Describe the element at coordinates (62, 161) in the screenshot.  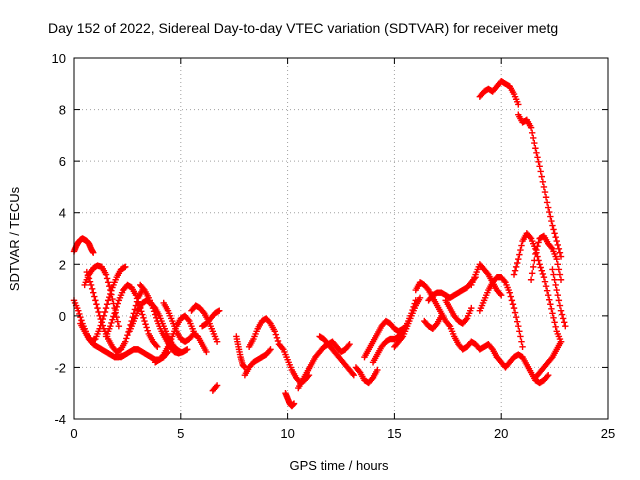
I see `y-tick-label: 6` at that location.